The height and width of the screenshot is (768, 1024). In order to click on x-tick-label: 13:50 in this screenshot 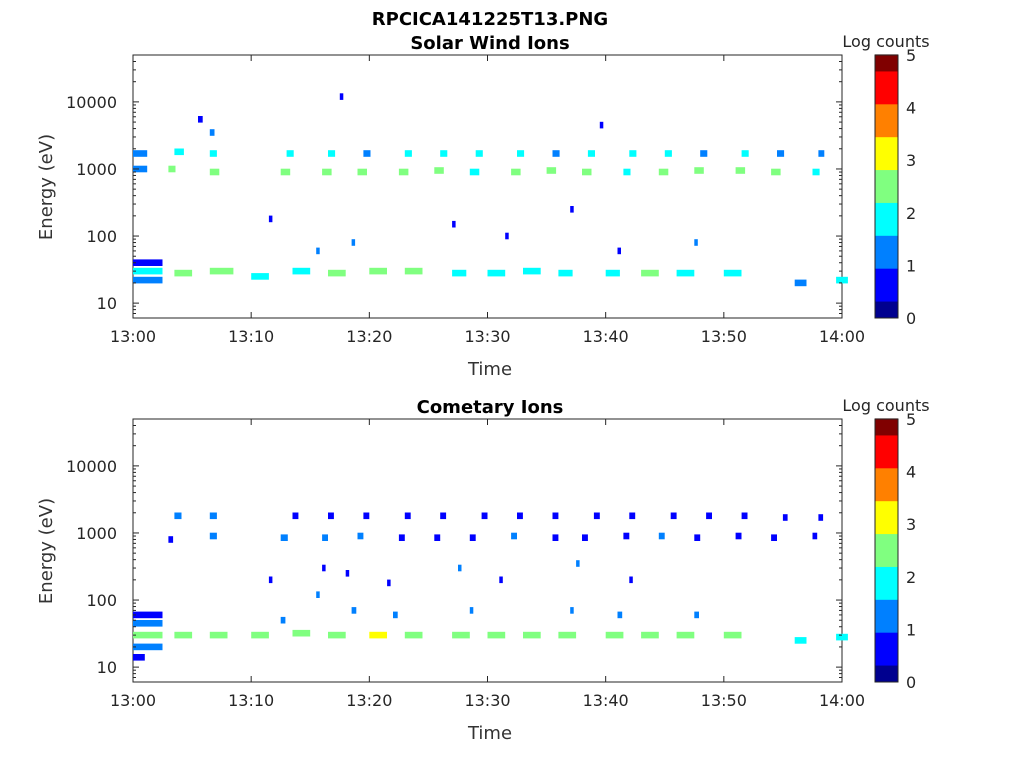, I will do `click(724, 700)`.